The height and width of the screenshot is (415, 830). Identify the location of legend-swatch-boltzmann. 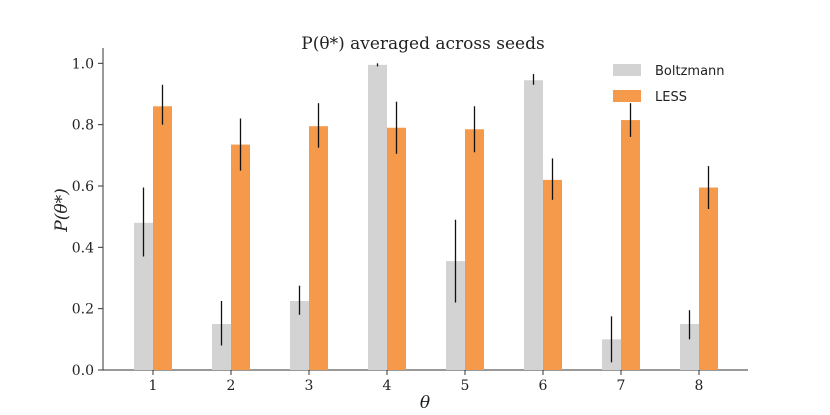
(627, 70).